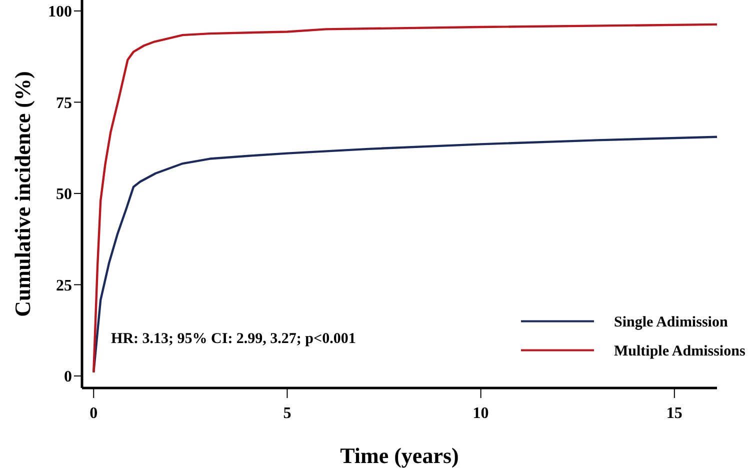  What do you see at coordinates (671, 322) in the screenshot?
I see `legend-label: Single Adimission` at bounding box center [671, 322].